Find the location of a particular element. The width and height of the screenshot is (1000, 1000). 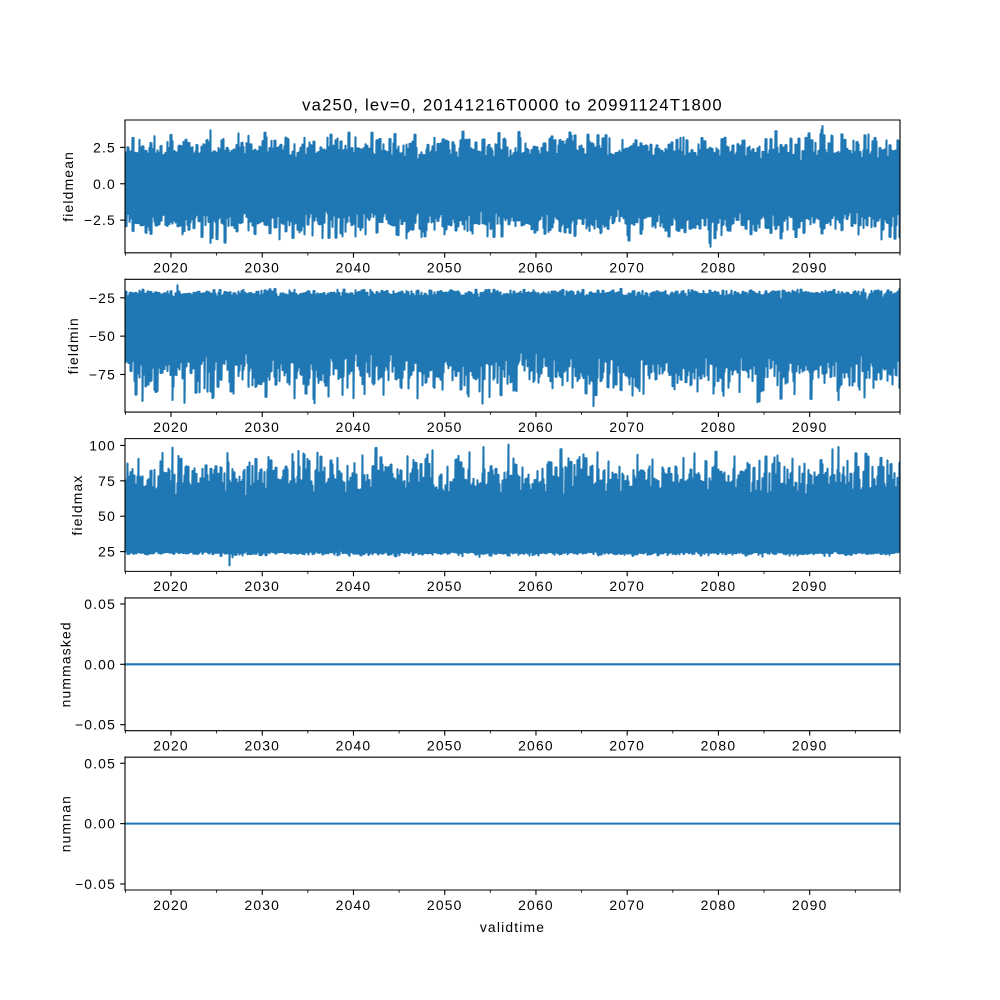

svg-text: 50 is located at coordinates (107, 516).